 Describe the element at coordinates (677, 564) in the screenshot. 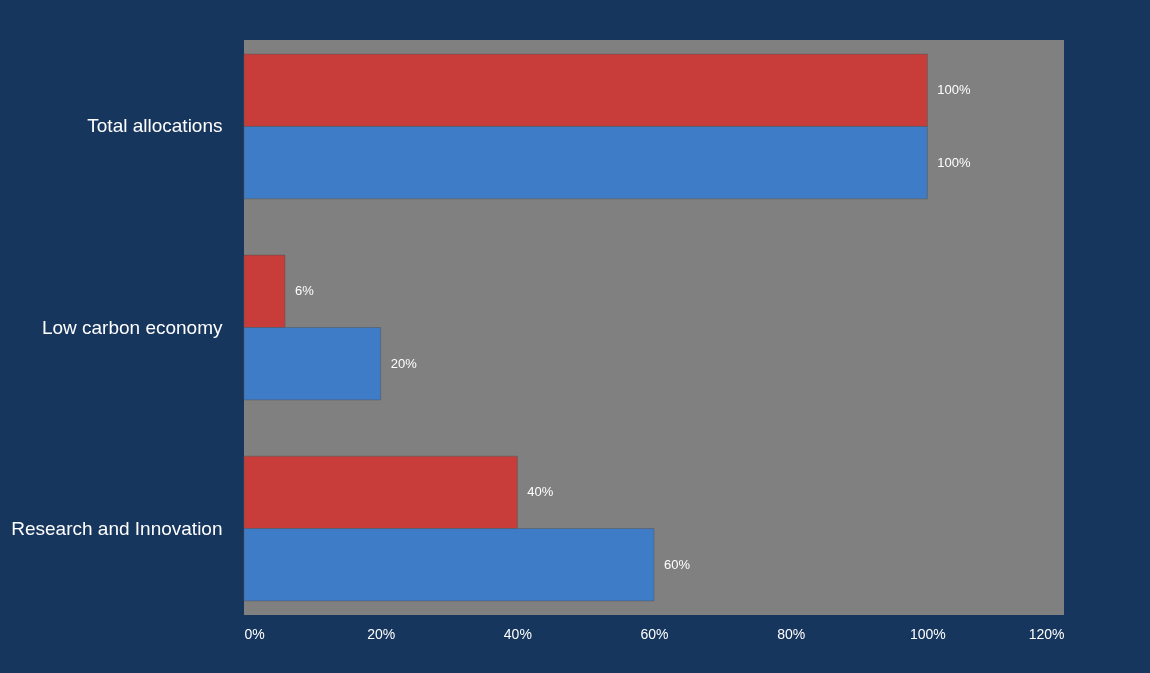

I see `data-label: 60%` at that location.